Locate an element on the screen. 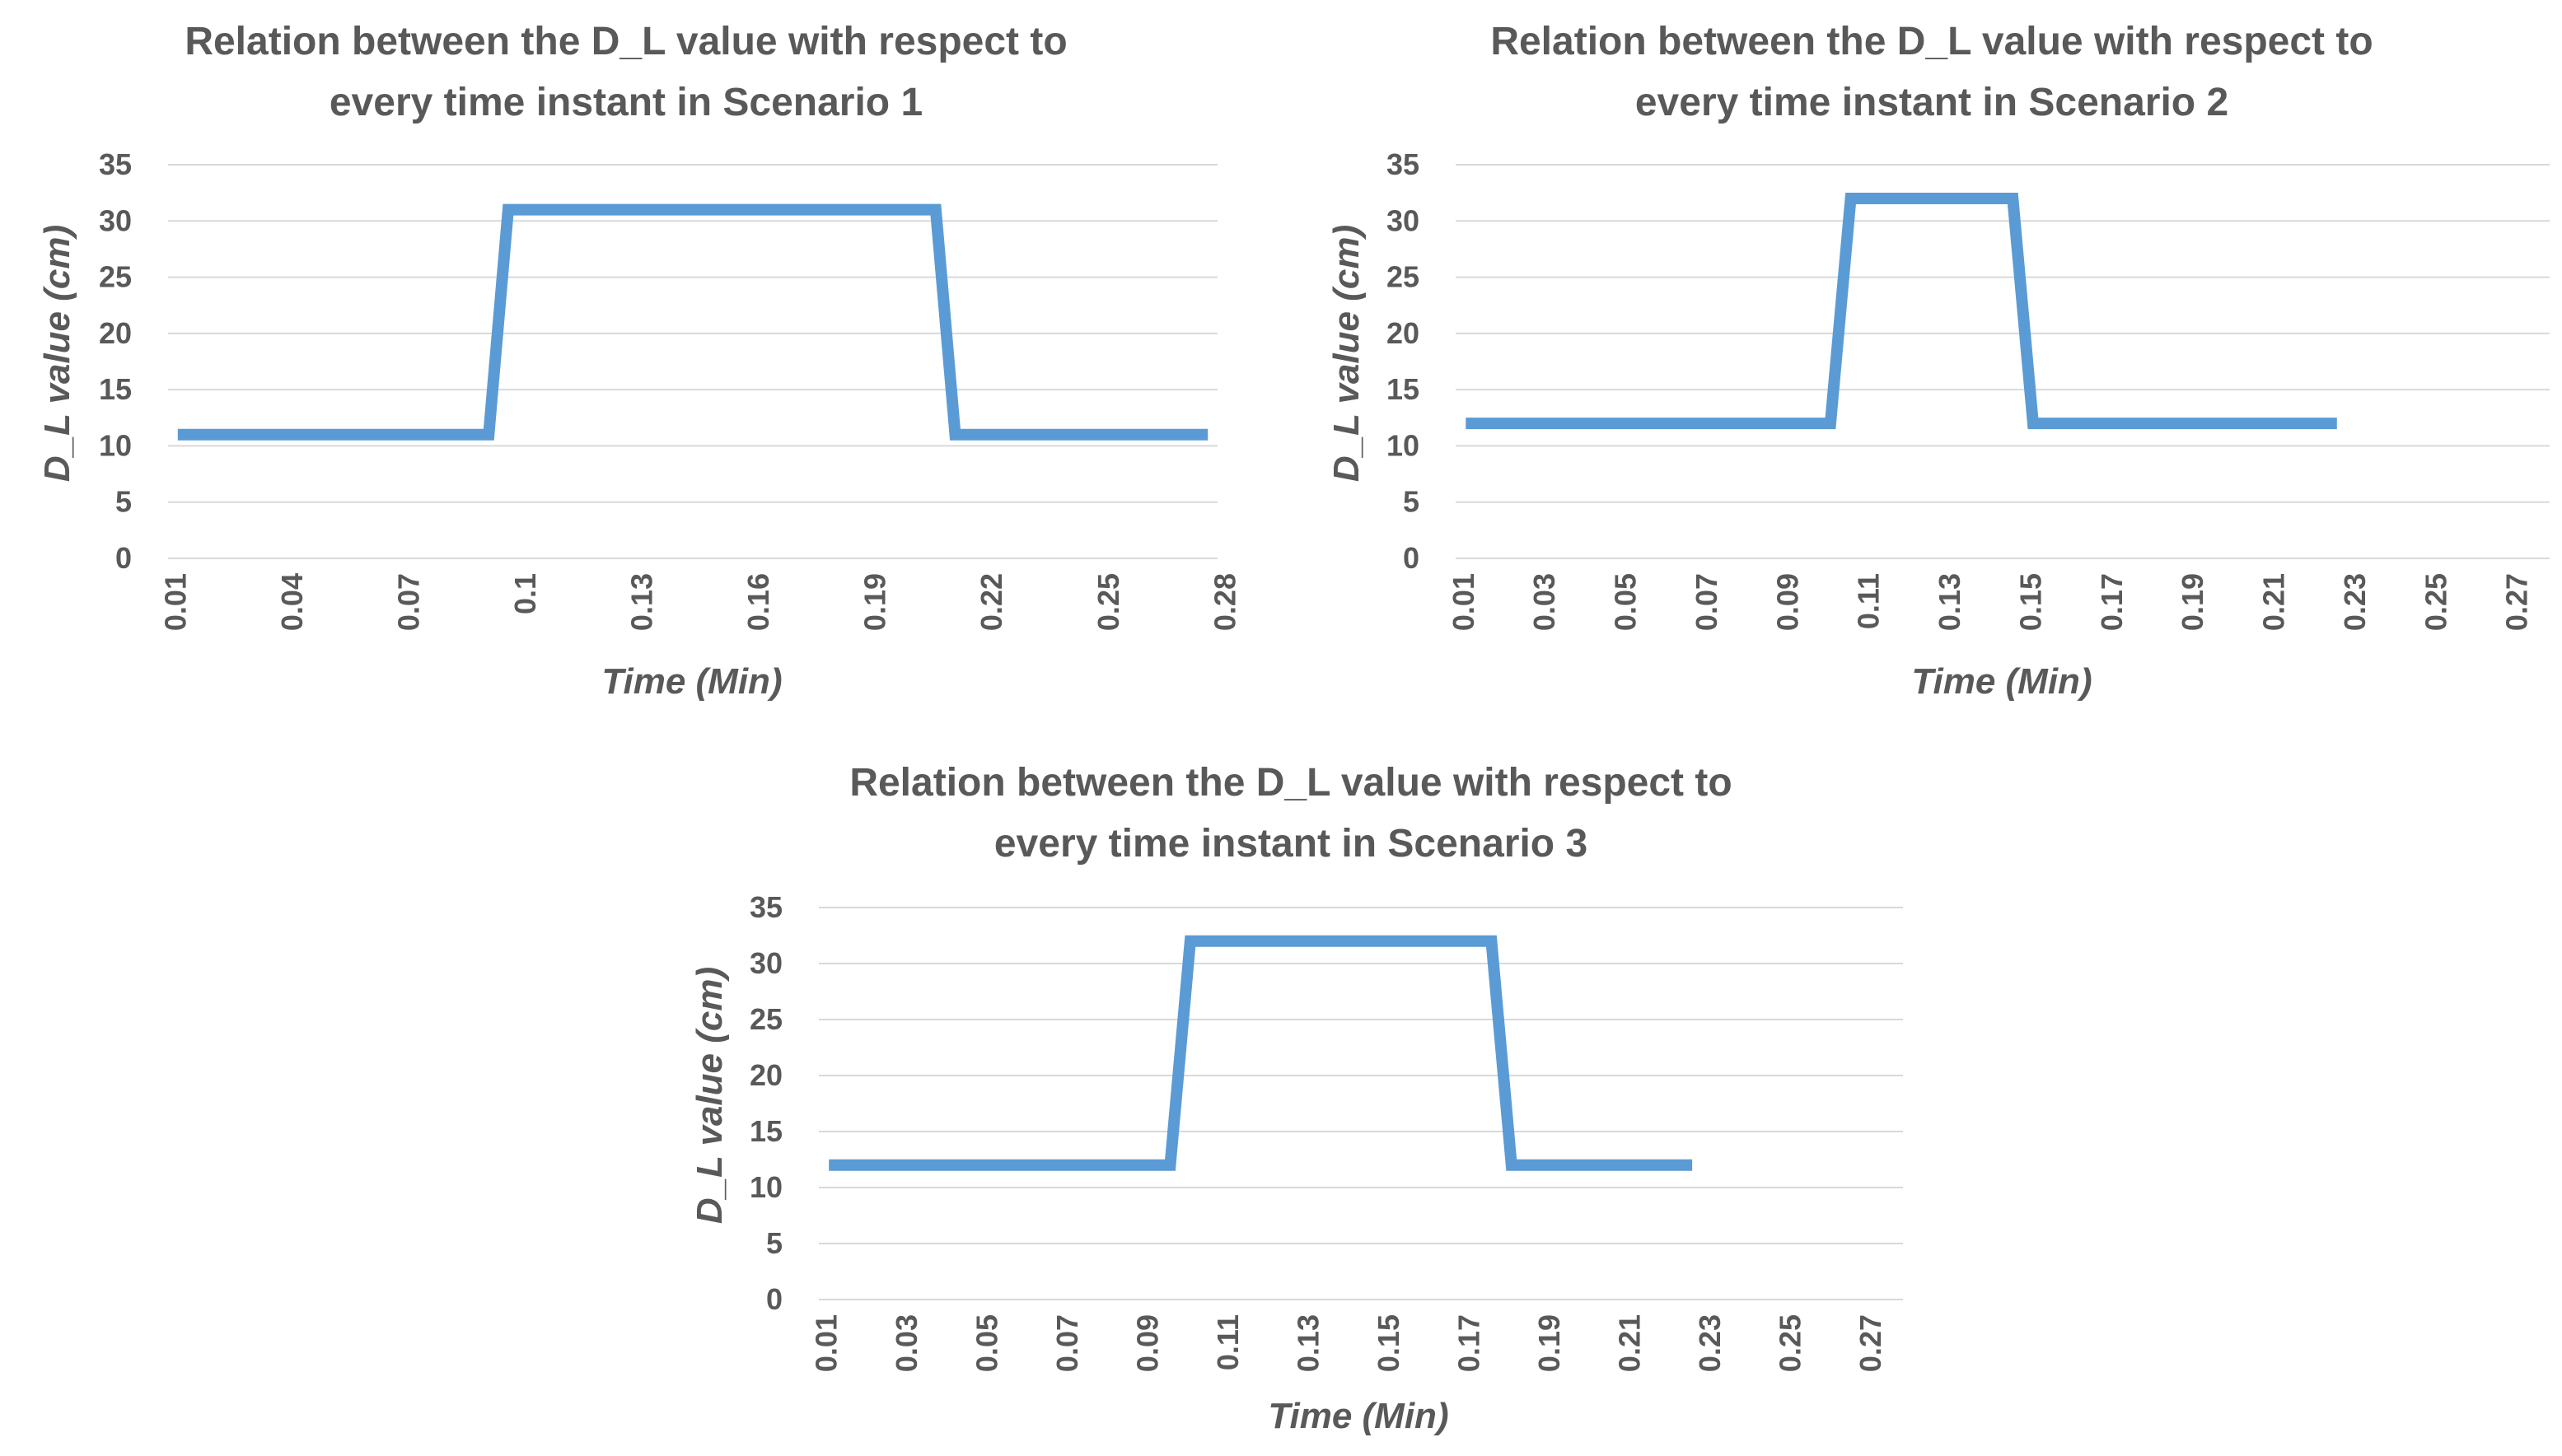 The image size is (2562, 1456). chart-2-ytick-20: 20 is located at coordinates (1403, 333).